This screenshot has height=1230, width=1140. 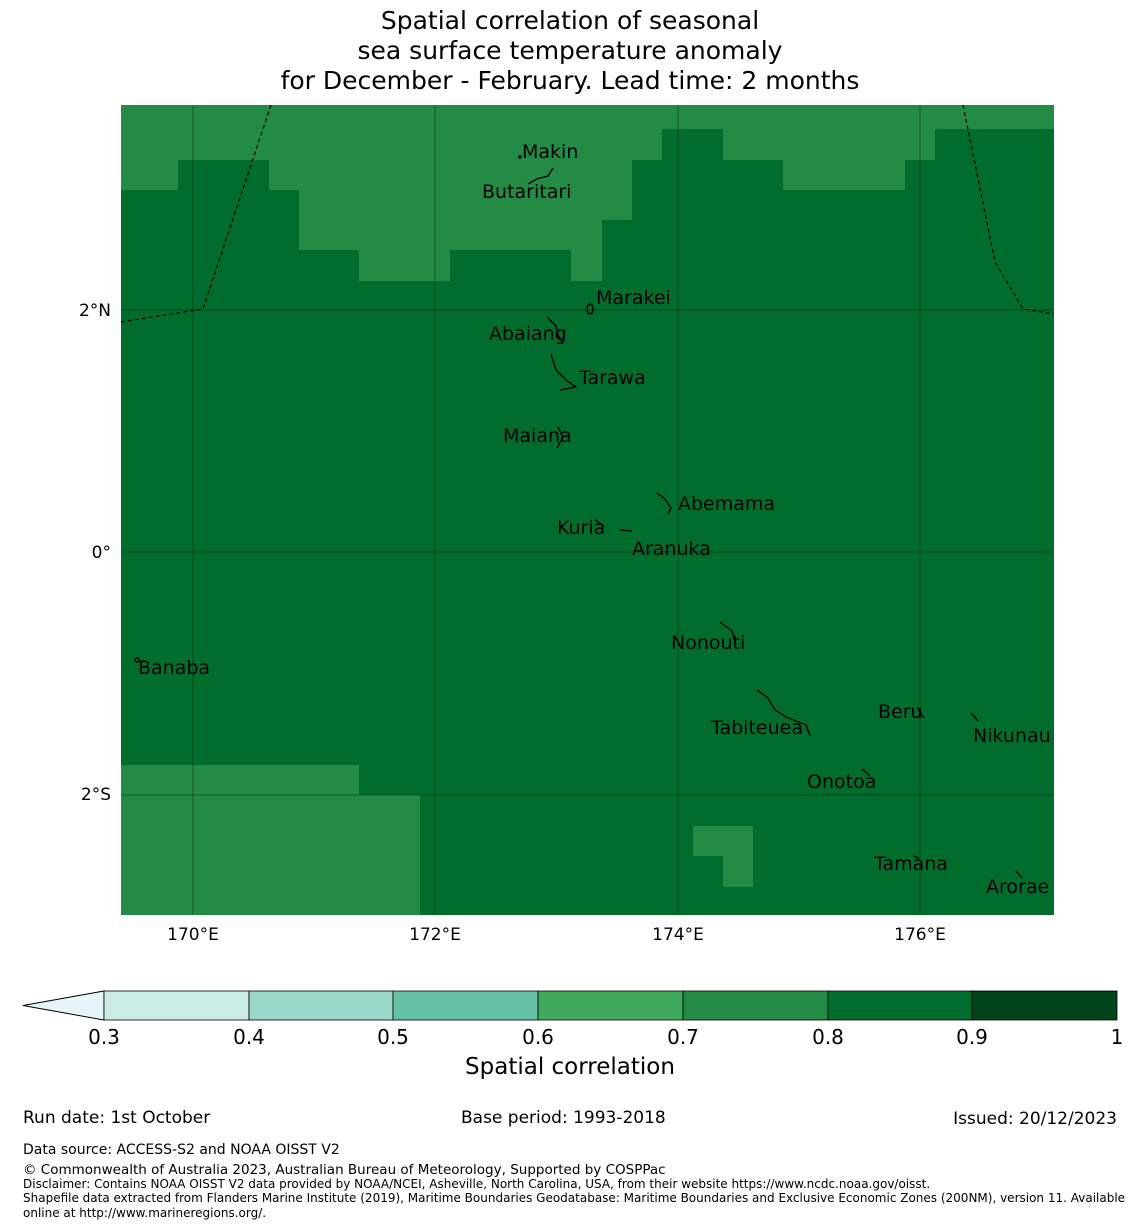 I want to click on island-label-tarawa: Tarawa, so click(x=612, y=378).